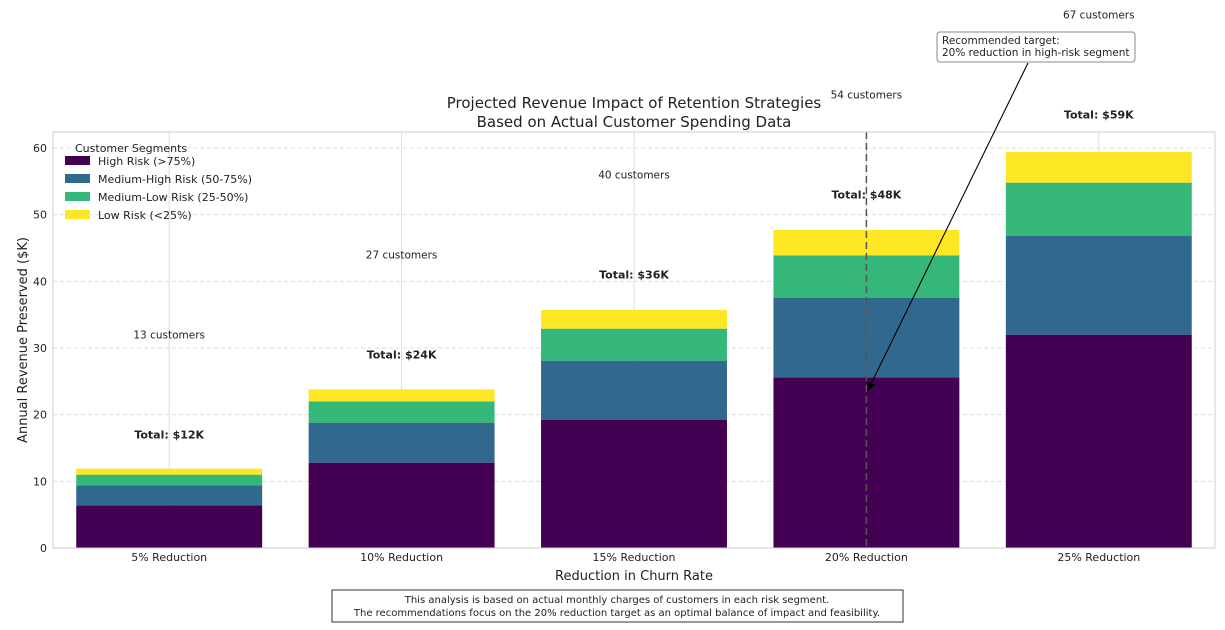 The image size is (1225, 630). Describe the element at coordinates (145, 215) in the screenshot. I see `legend-label: Low Risk (<25%)` at that location.